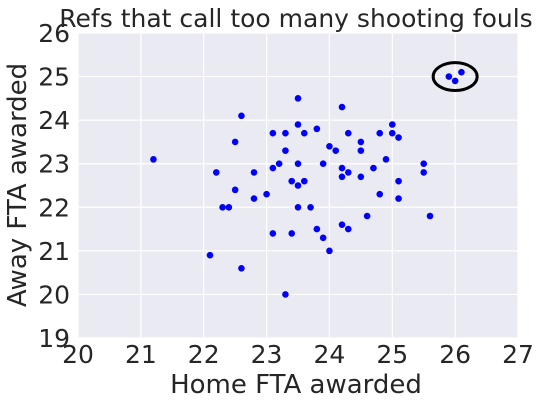  What do you see at coordinates (54, 186) in the screenshot?
I see `y-tick-labels: 19 20 21 22 23 24 25 26` at bounding box center [54, 186].